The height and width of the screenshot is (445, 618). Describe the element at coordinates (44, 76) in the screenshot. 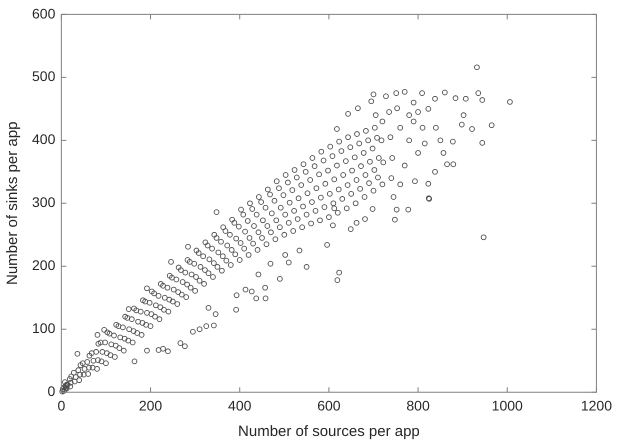

I see `y-tick-label: 500` at that location.